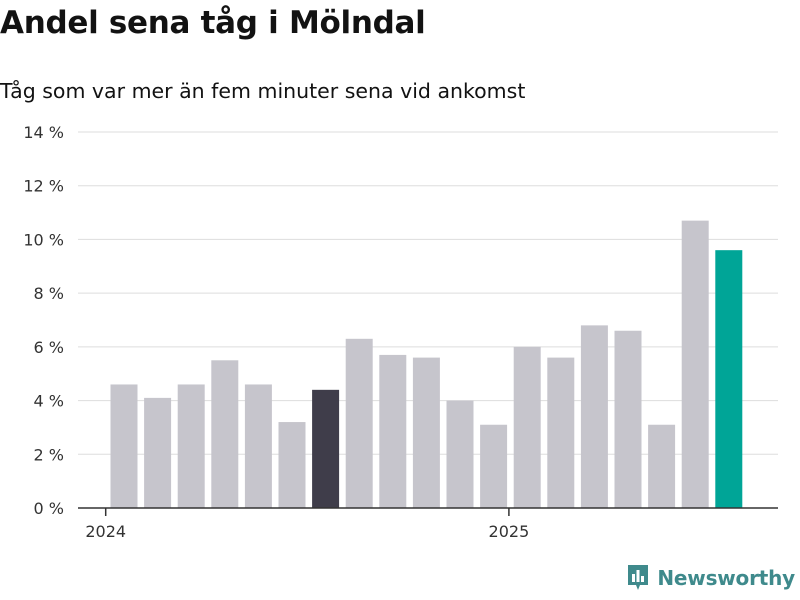 The height and width of the screenshot is (600, 800). What do you see at coordinates (49, 401) in the screenshot?
I see `y-tick-label: 4 %` at bounding box center [49, 401].